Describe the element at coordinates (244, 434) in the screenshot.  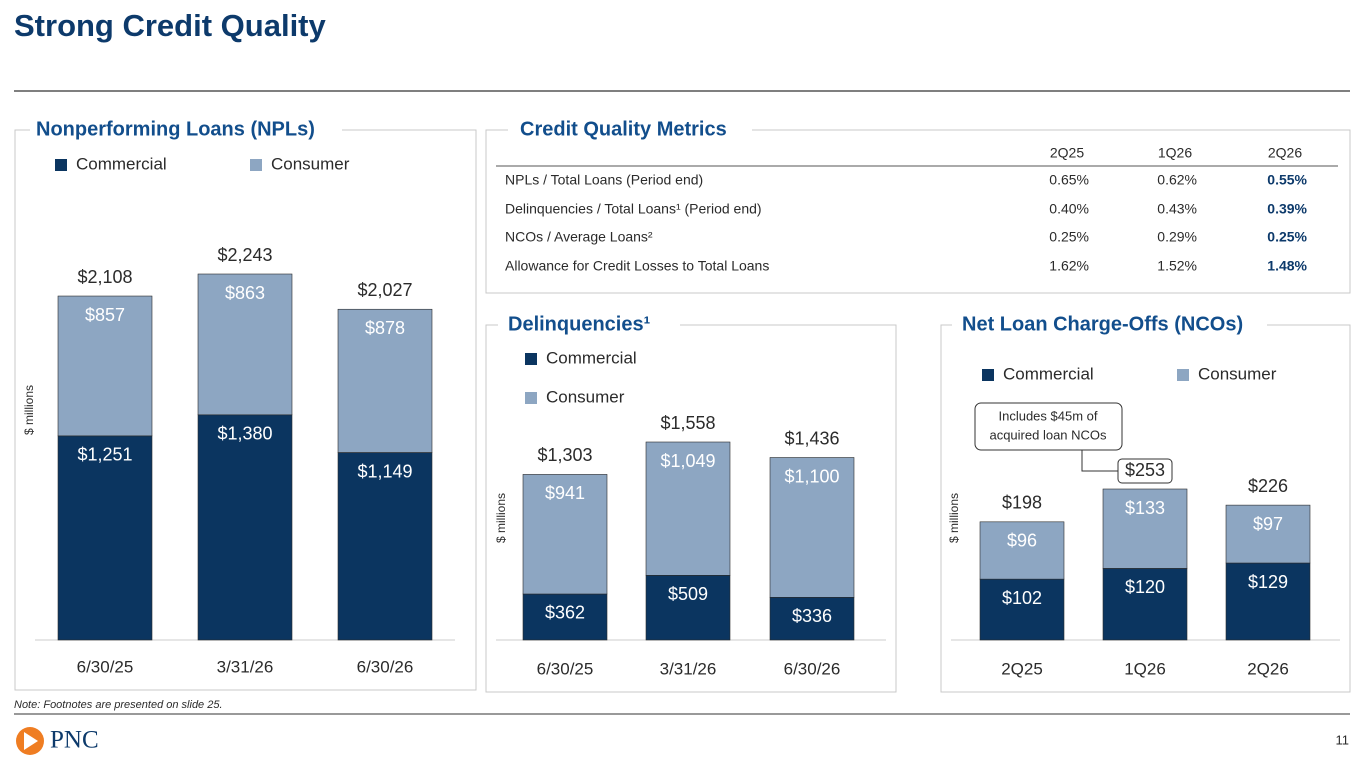
I see `bar-value-label: $1,380` at that location.